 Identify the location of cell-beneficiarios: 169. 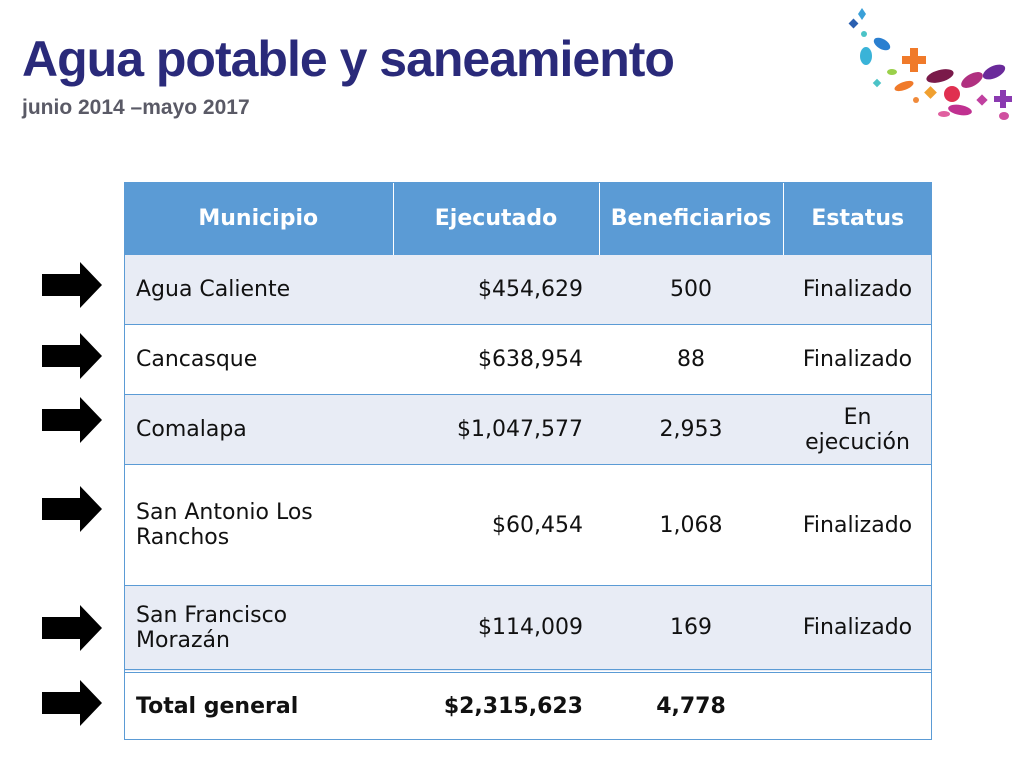
(691, 628).